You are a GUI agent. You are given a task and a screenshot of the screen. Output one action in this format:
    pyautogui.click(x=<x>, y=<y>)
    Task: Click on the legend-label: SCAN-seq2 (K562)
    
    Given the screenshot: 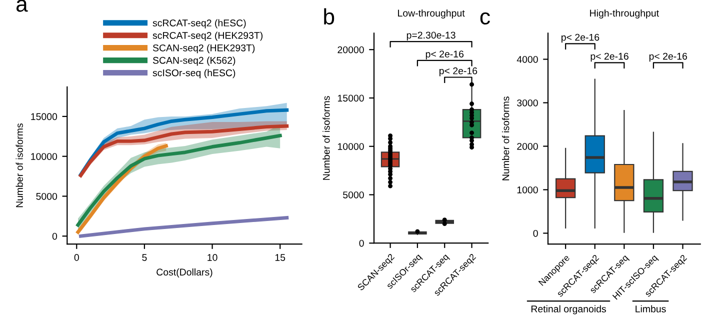 What is the action you would take?
    pyautogui.click(x=194, y=61)
    